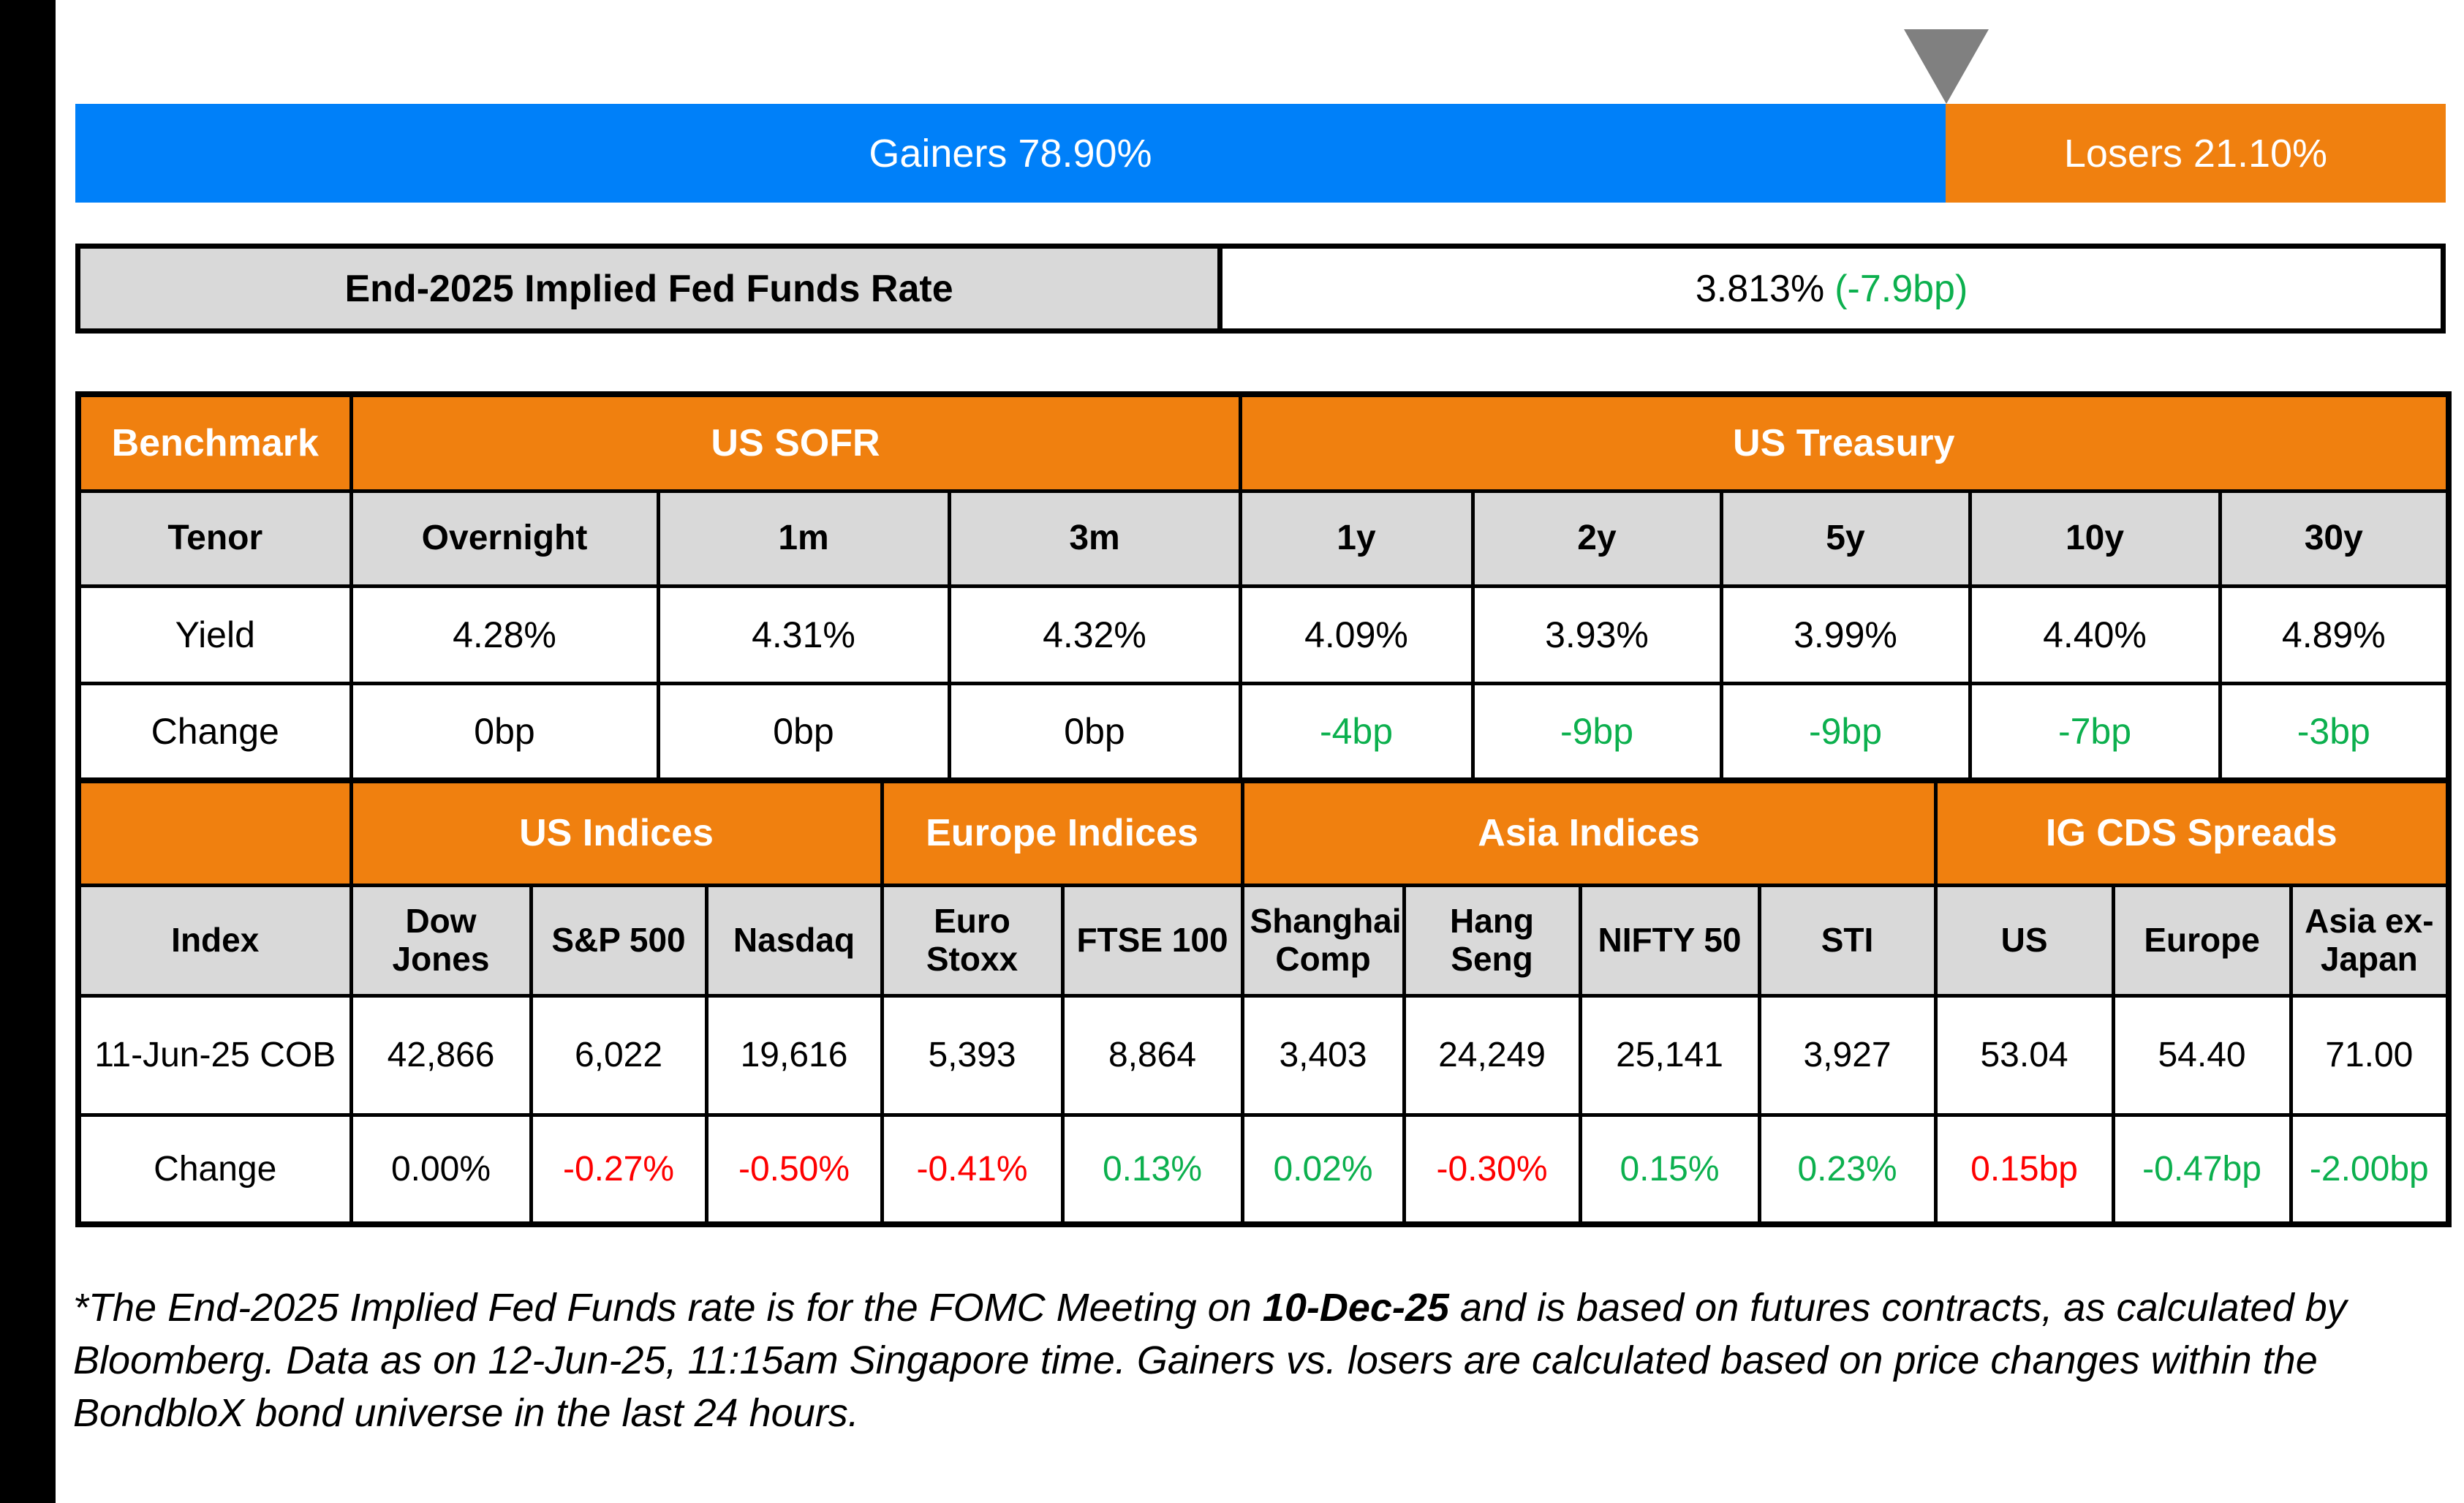 The height and width of the screenshot is (1503, 2464). I want to click on losers-bar-segment: Losers 21.10%, so click(2195, 153).